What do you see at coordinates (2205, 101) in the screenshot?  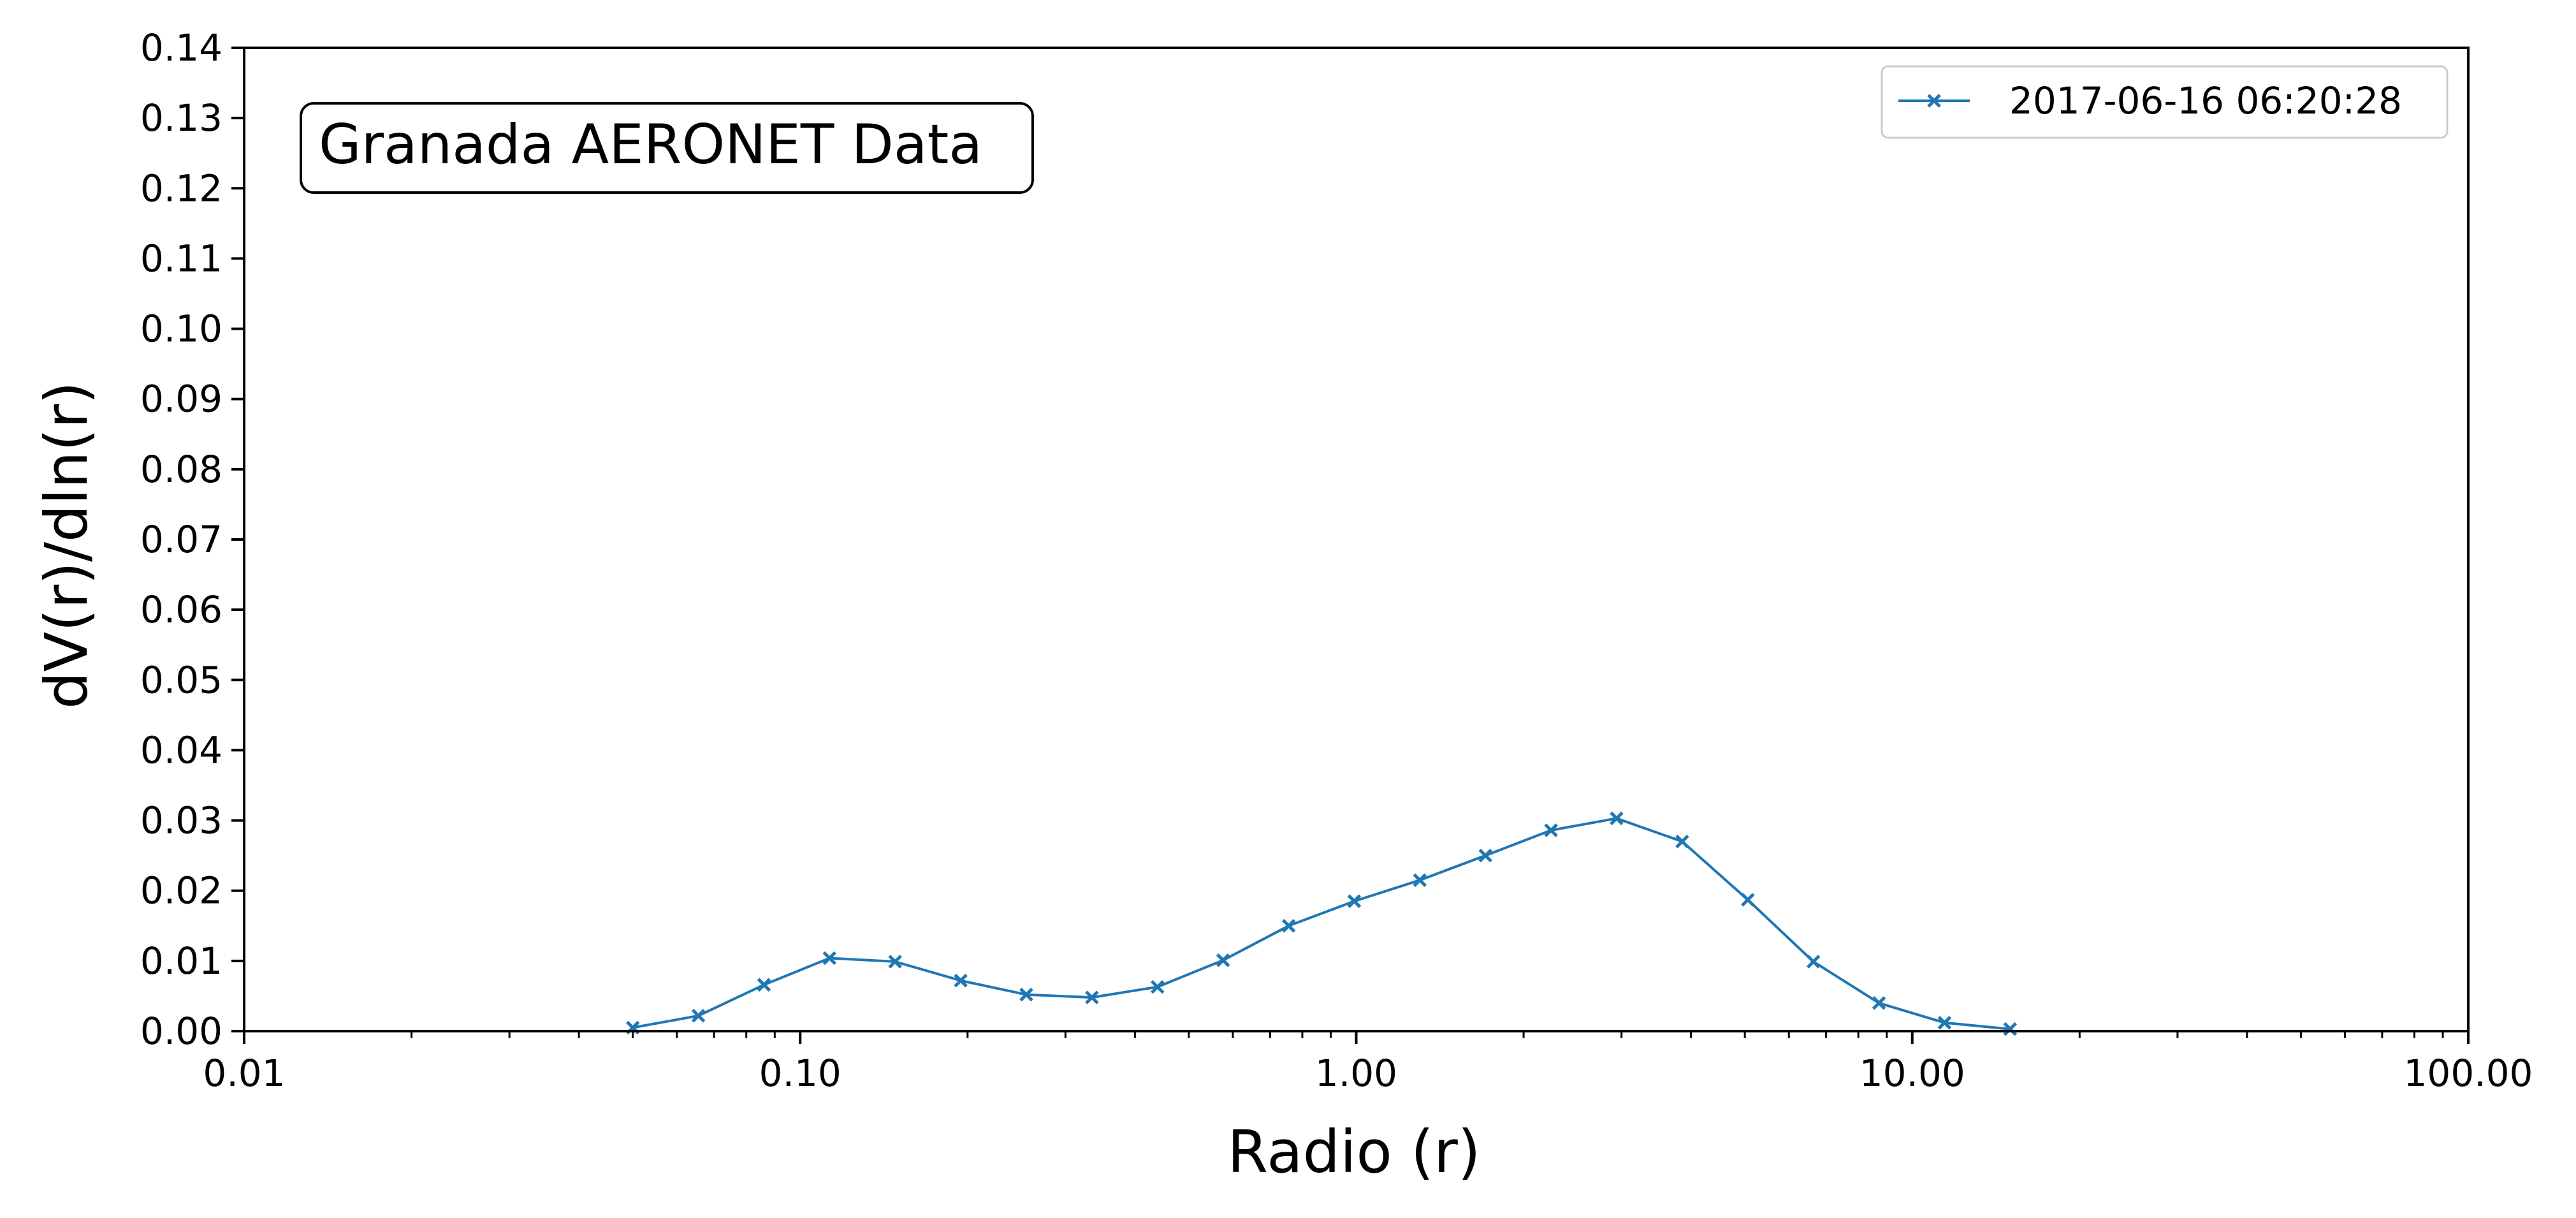 I see `legend-label: 2017-06-16 06:20:28` at bounding box center [2205, 101].